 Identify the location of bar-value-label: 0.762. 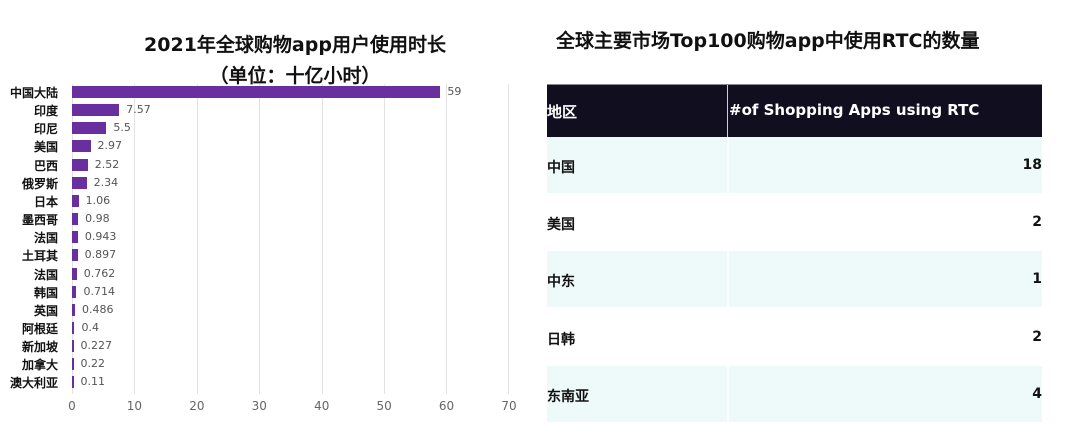
(99, 273).